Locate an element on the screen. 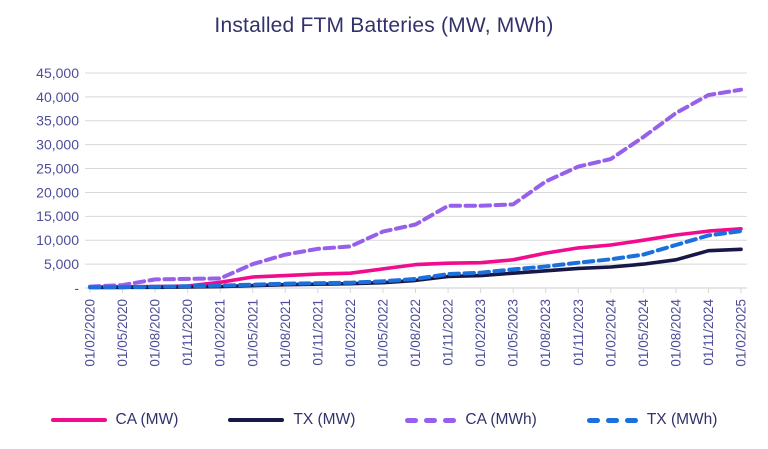 The height and width of the screenshot is (449, 768). y-axis-tick-label: 10,000 is located at coordinates (57, 240).